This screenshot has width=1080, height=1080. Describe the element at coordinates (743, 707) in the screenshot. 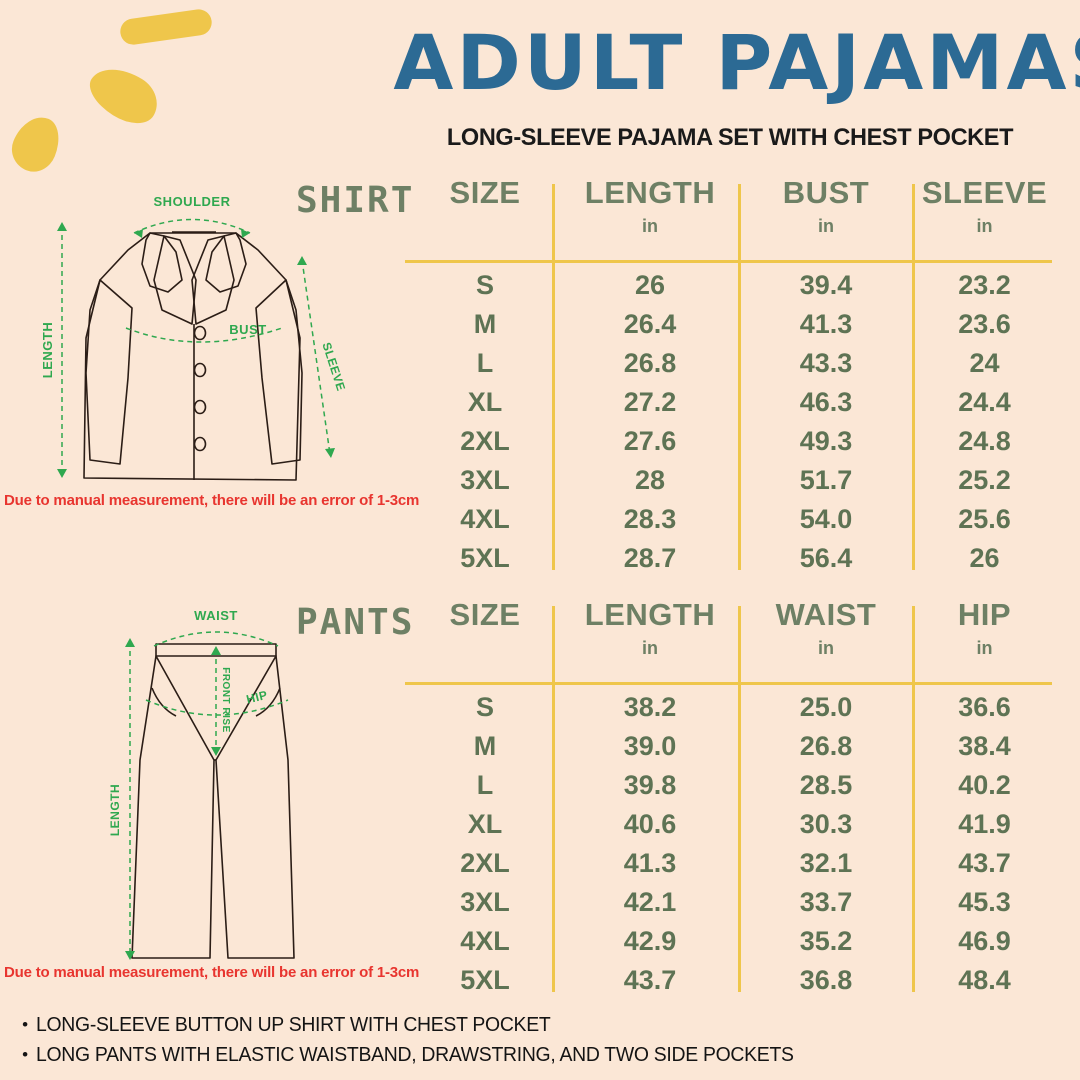

I see `table-row: S 38.2 25.0 36.6` at that location.